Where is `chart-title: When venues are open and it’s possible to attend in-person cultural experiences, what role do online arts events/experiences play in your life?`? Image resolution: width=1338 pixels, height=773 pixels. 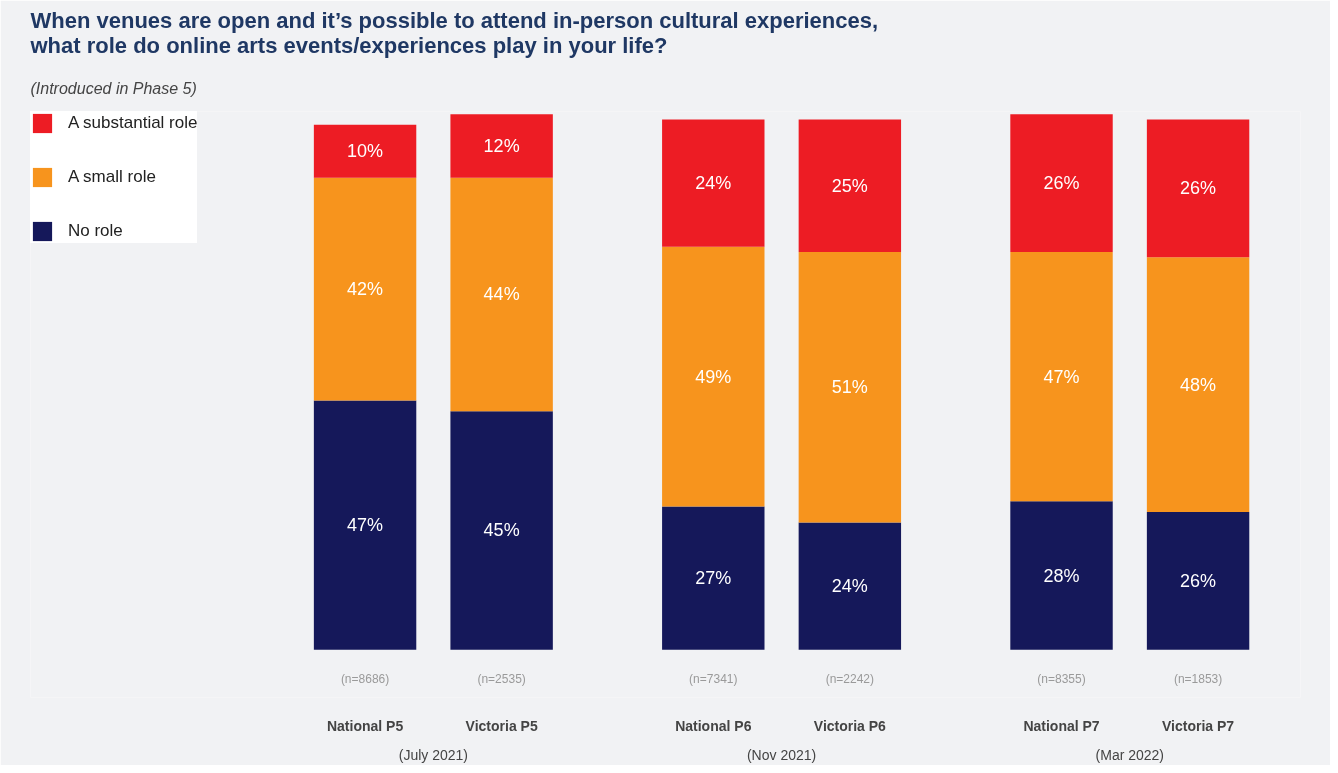
chart-title: When venues are open and it’s possible to attend in-person cultural experiences, what role do online arts events/experiences play in your life? is located at coordinates (454, 32).